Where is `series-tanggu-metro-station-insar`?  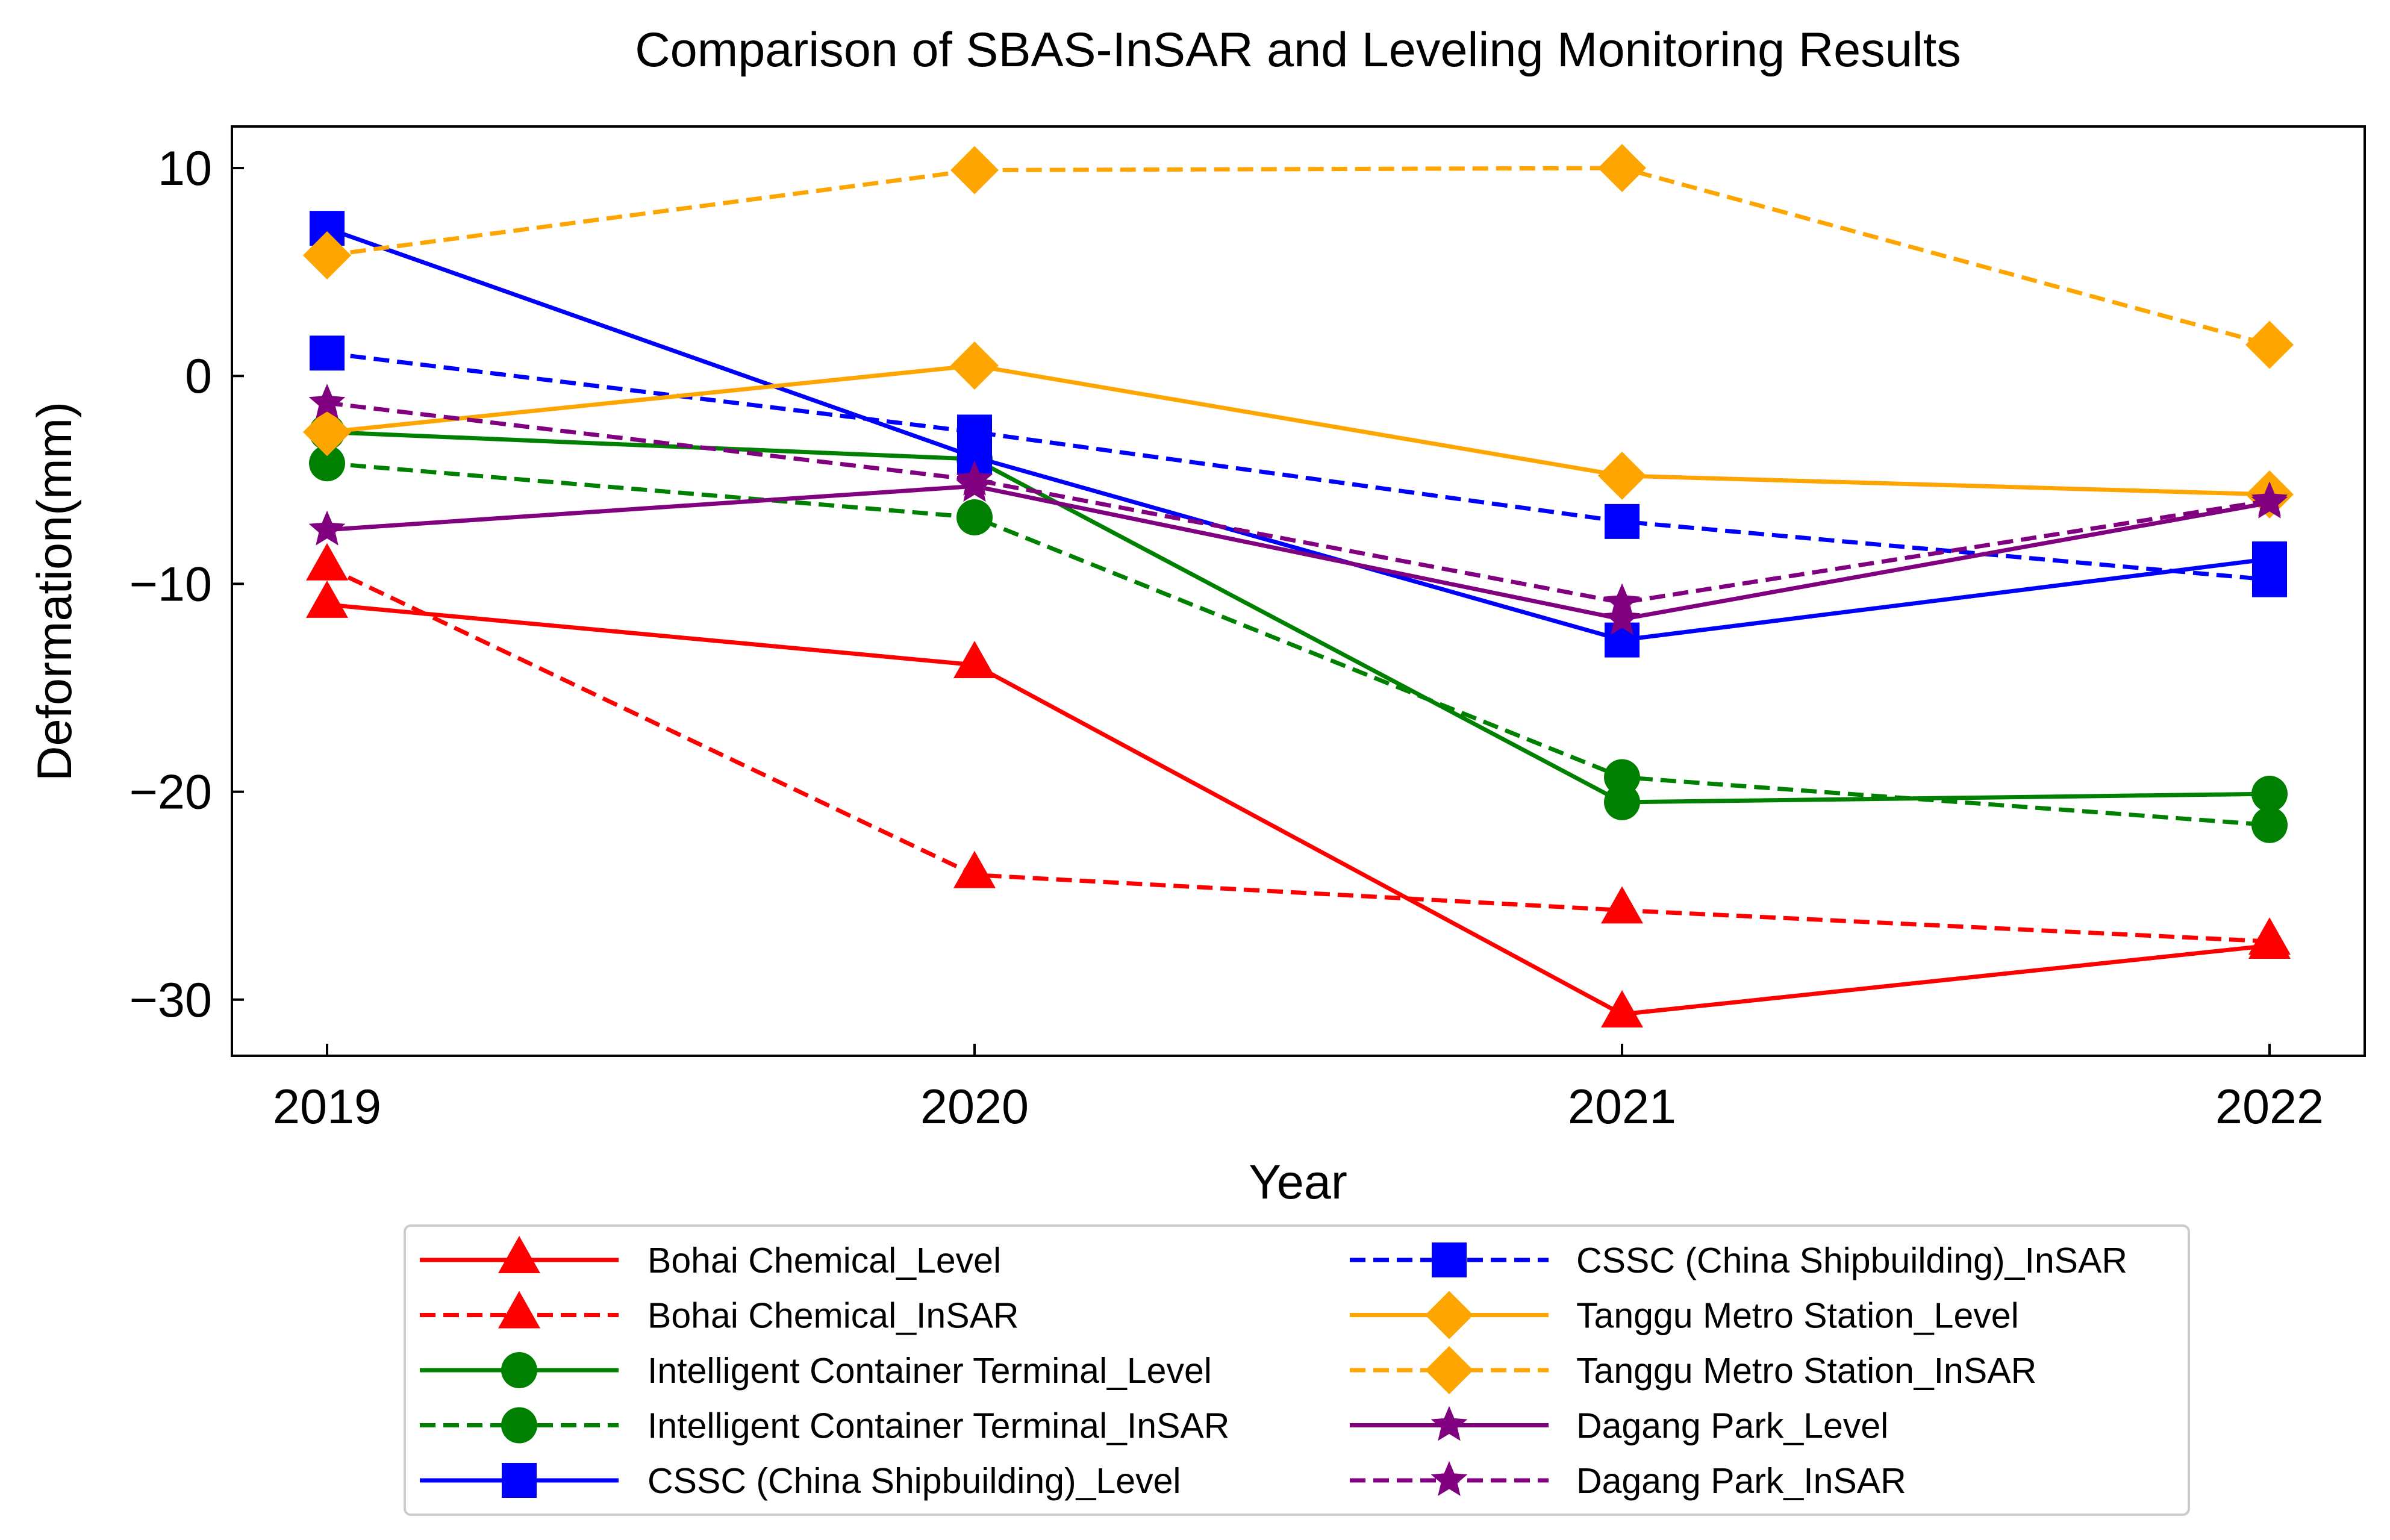 series-tanggu-metro-station-insar is located at coordinates (1298, 256).